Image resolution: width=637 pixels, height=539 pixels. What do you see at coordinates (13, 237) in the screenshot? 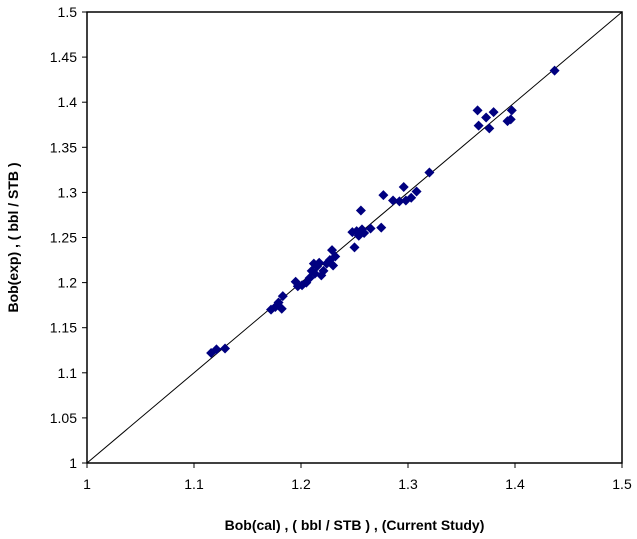
I see `y-axis-title: Bob(exp) , ( bbl / STB )` at bounding box center [13, 237].